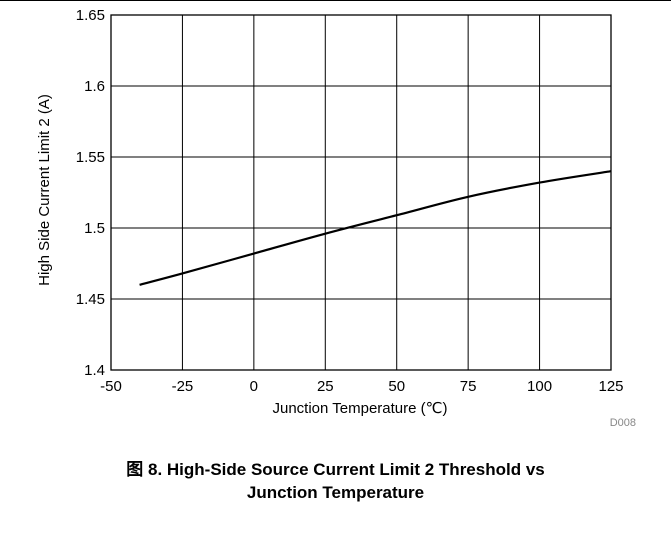 This screenshot has width=671, height=535. Describe the element at coordinates (539, 386) in the screenshot. I see `x-tick-label: 100` at that location.